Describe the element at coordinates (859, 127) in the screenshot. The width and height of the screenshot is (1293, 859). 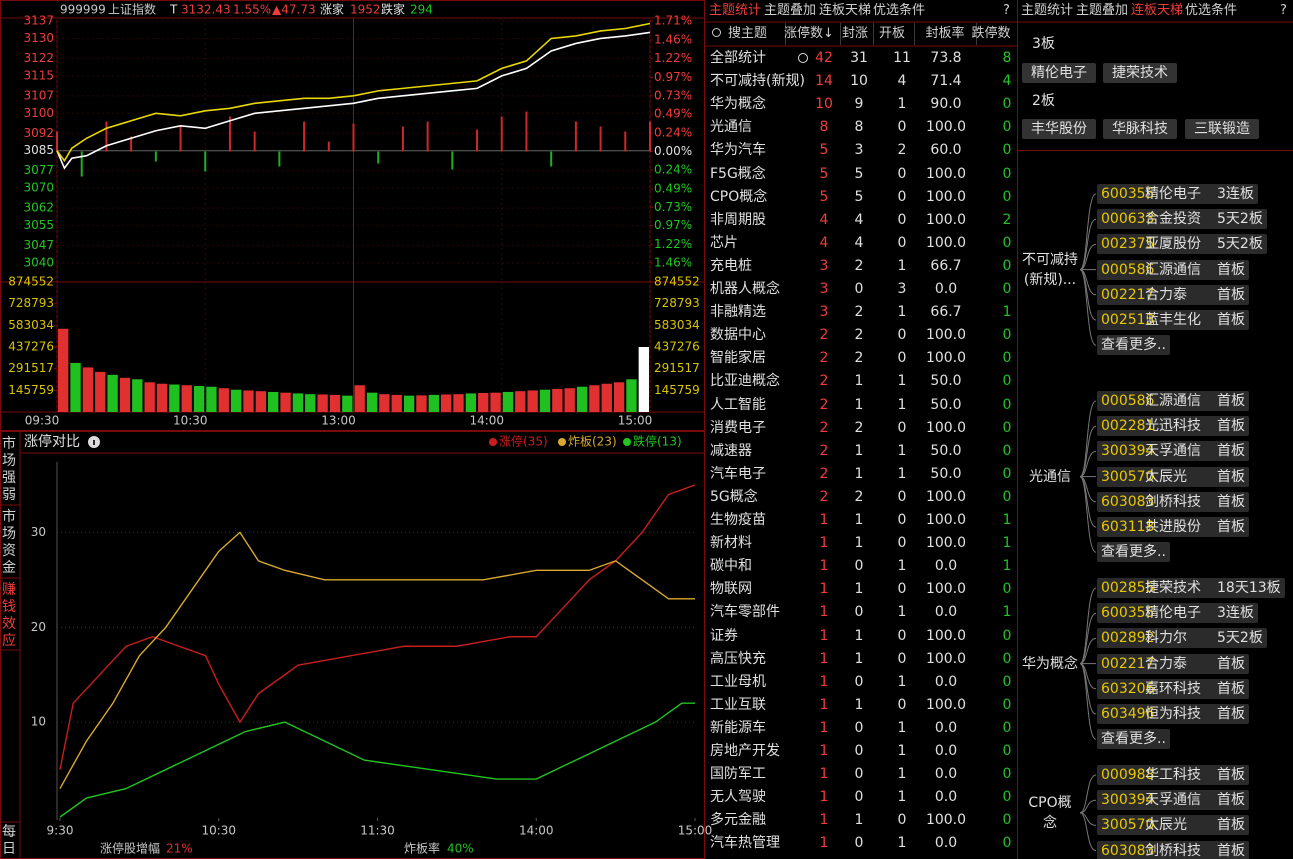
I see `table-cell: 8` at that location.